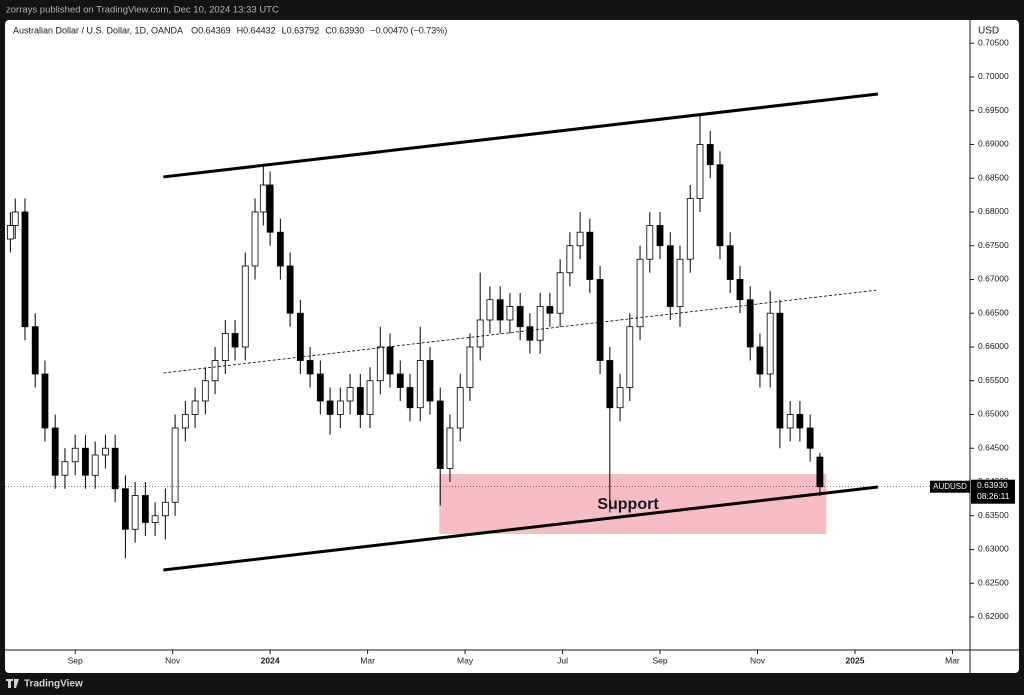  Describe the element at coordinates (993, 177) in the screenshot. I see `y-tick-label: 0.68500` at that location.